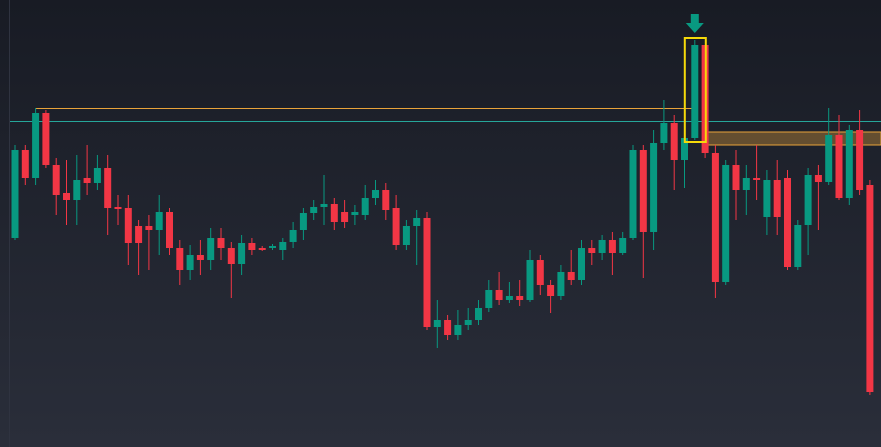 The image size is (881, 447). What do you see at coordinates (793, 138) in the screenshot?
I see `zone` at bounding box center [793, 138].